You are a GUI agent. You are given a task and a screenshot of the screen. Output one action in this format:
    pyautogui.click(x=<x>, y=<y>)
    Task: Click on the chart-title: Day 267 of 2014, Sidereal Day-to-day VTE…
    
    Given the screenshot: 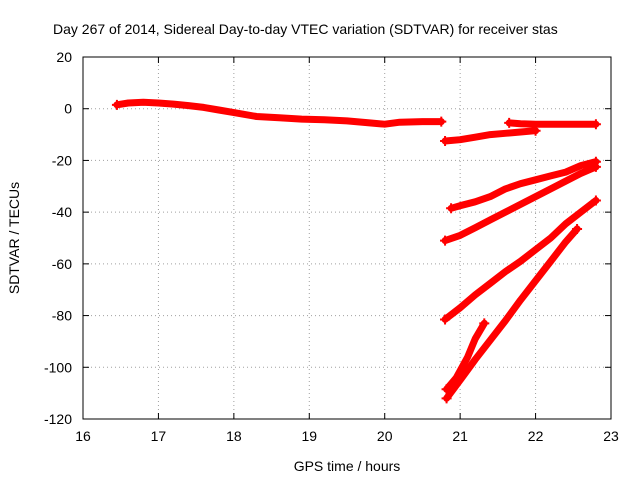 What is the action you would take?
    pyautogui.click(x=305, y=29)
    